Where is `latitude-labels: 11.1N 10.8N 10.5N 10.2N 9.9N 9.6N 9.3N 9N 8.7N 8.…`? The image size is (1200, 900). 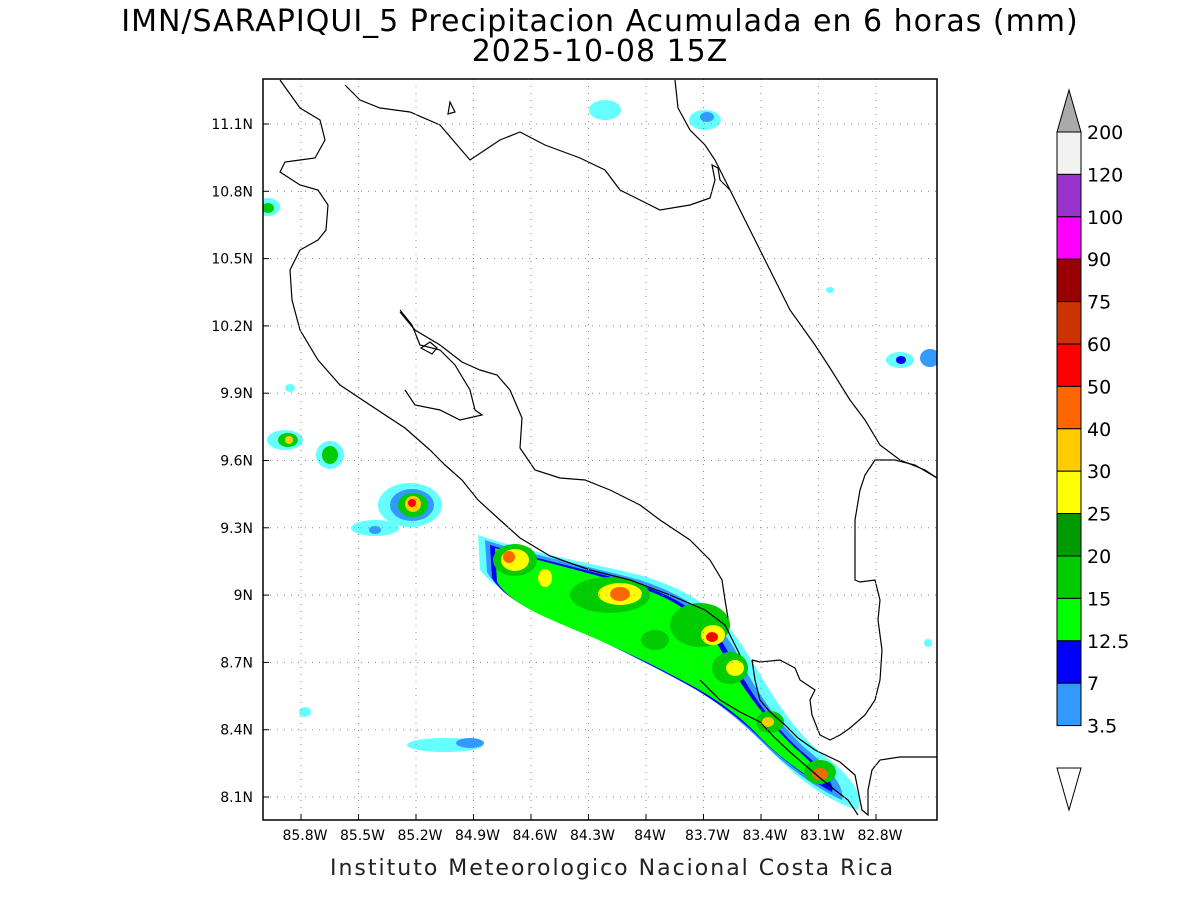
latitude-labels: 11.1N 10.8N 10.5N 10.2N 9.9N 9.6N 9.3N 9N 8.7N 8.… is located at coordinates (232, 461).